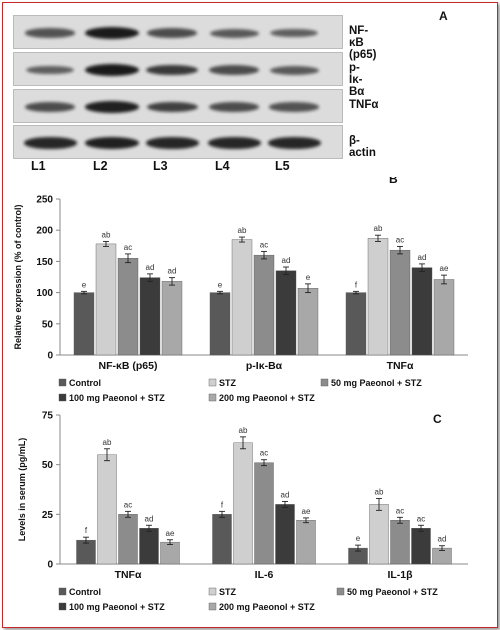 This screenshot has width=500, height=630. What do you see at coordinates (264, 575) in the screenshot?
I see `x-category-label: IL-6` at bounding box center [264, 575].